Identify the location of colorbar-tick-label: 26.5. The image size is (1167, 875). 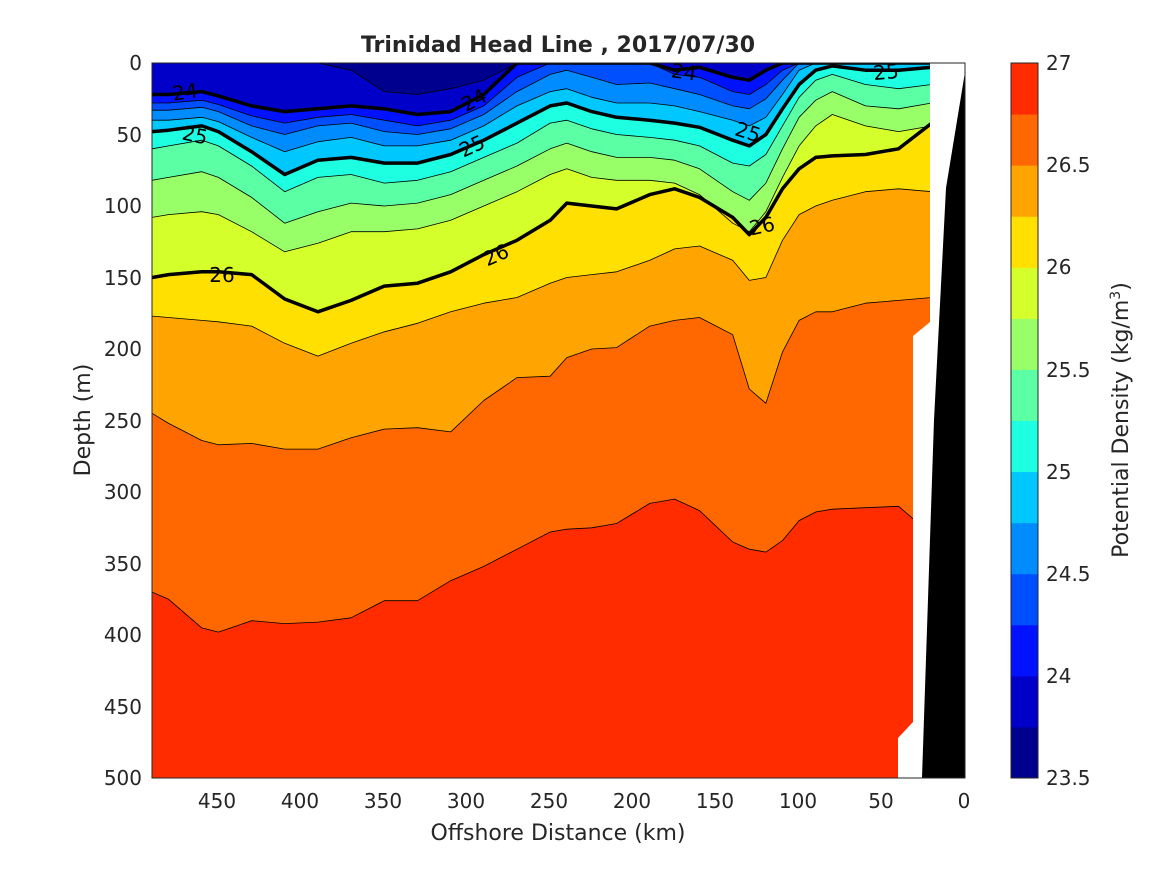
(1068, 165).